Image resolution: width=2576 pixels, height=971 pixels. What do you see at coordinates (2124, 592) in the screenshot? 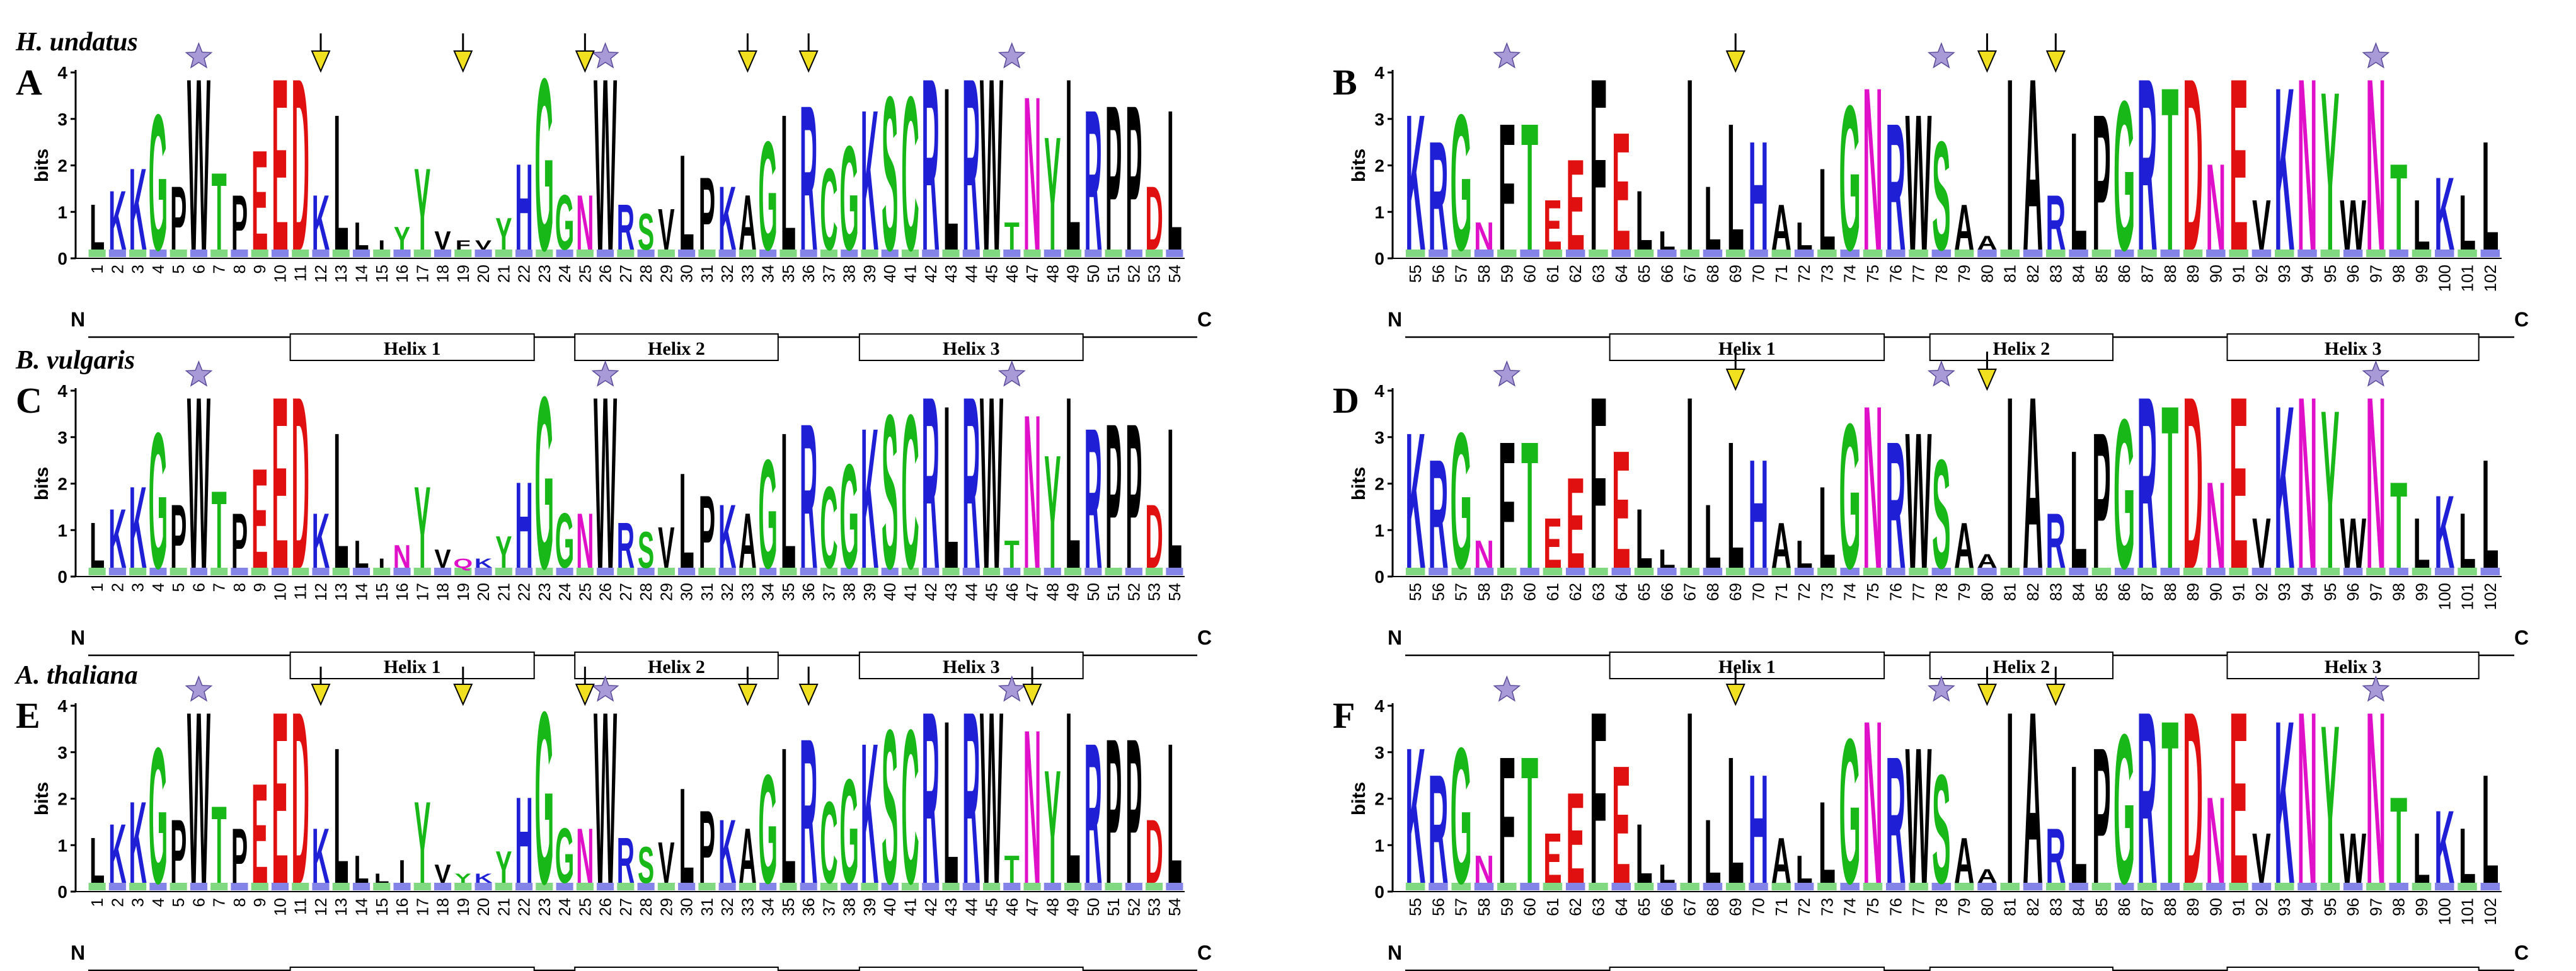
I see `position-label: 86` at bounding box center [2124, 592].